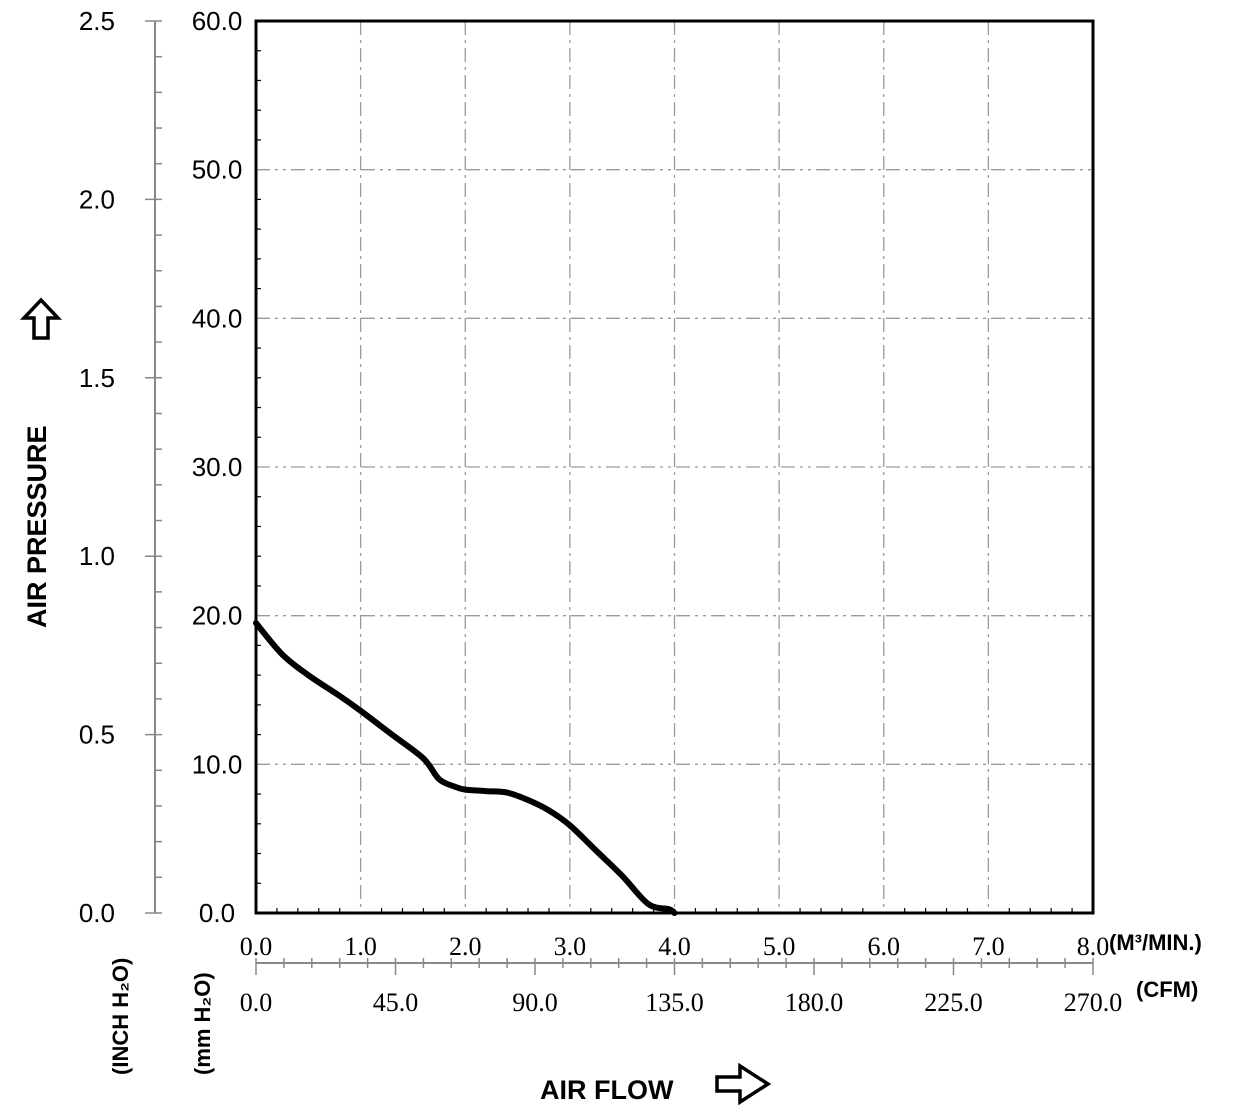 The width and height of the screenshot is (1248, 1110). I want to click on x-unit-secondary: (CFM), so click(1167, 989).